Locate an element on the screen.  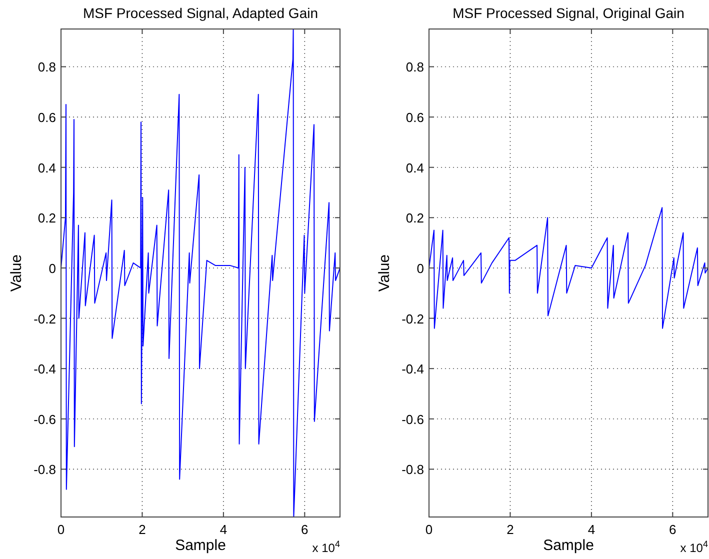
chart-title: MSF Processed Signal, Adapted Gain is located at coordinates (200, 13).